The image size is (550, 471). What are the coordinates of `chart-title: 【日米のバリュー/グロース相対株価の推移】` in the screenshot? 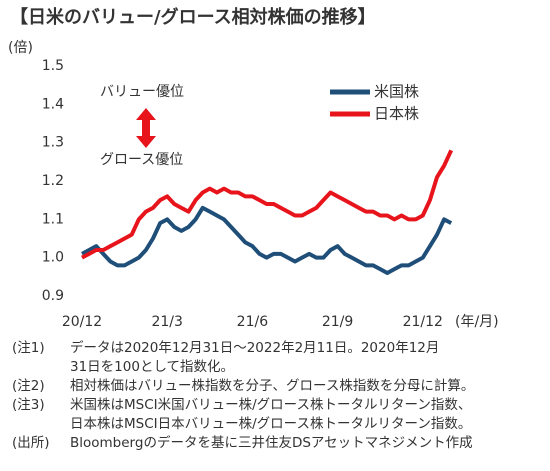 It's located at (193, 17).